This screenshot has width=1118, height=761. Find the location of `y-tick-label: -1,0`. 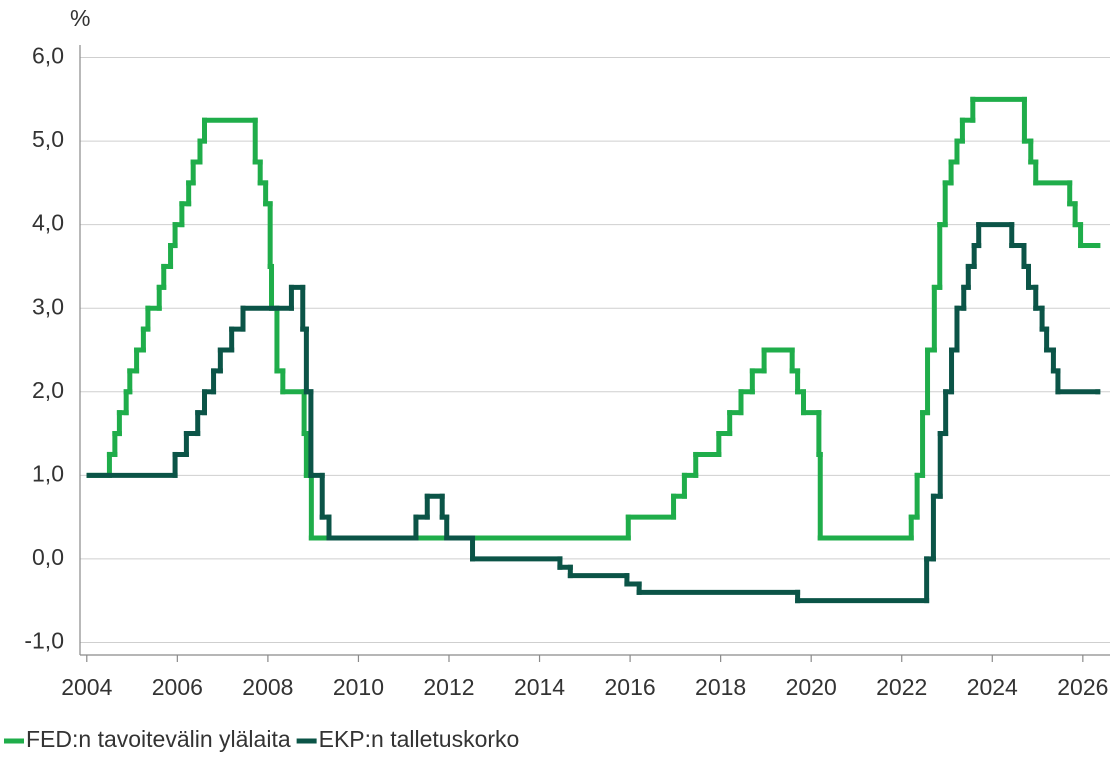

y-tick-label: -1,0 is located at coordinates (44, 641).